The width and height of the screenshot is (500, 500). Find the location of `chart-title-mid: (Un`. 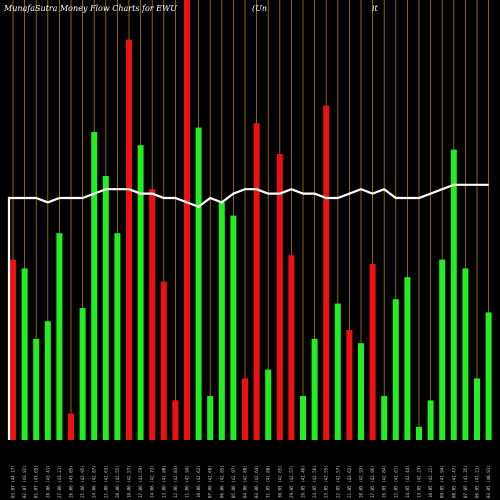

chart-title-mid: (Un is located at coordinates (259, 8).